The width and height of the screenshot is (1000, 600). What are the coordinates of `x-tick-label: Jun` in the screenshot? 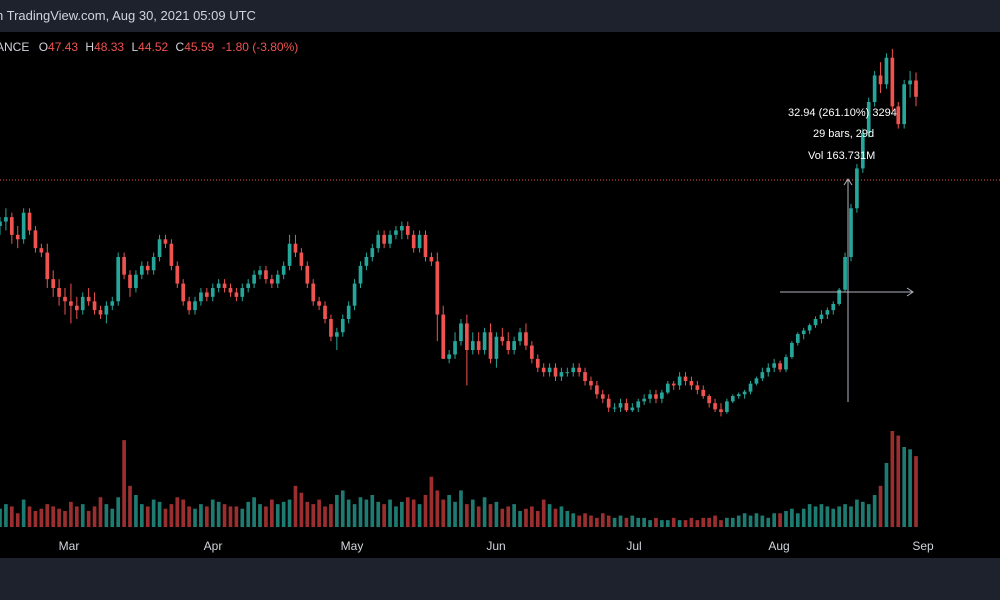 It's located at (496, 546).